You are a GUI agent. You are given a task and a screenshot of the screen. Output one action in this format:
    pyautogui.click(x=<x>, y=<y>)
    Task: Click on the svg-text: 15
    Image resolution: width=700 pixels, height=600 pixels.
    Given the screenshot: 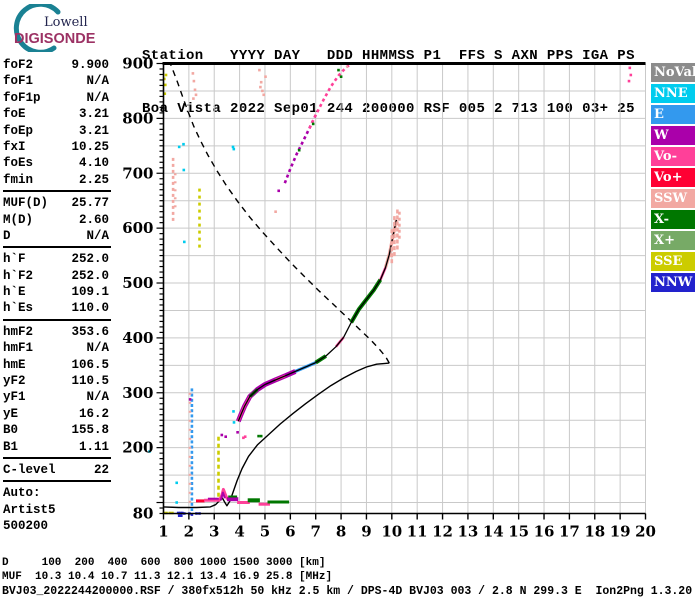 What is the action you would take?
    pyautogui.click(x=518, y=532)
    